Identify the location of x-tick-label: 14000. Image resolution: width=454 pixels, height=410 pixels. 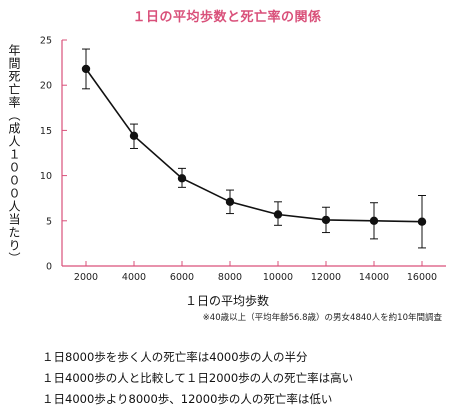
(374, 277).